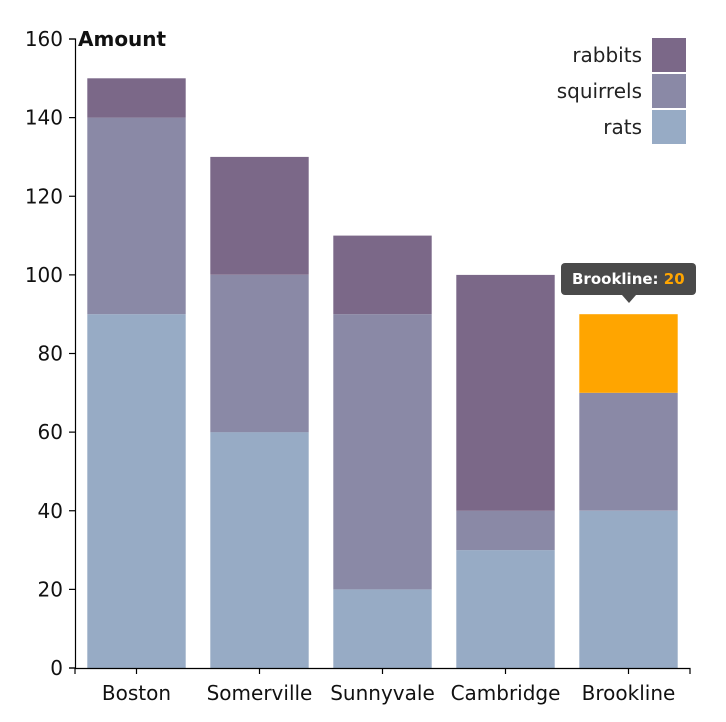 The image size is (726, 722). What do you see at coordinates (136, 216) in the screenshot?
I see `bar-boston-squirrels` at bounding box center [136, 216].